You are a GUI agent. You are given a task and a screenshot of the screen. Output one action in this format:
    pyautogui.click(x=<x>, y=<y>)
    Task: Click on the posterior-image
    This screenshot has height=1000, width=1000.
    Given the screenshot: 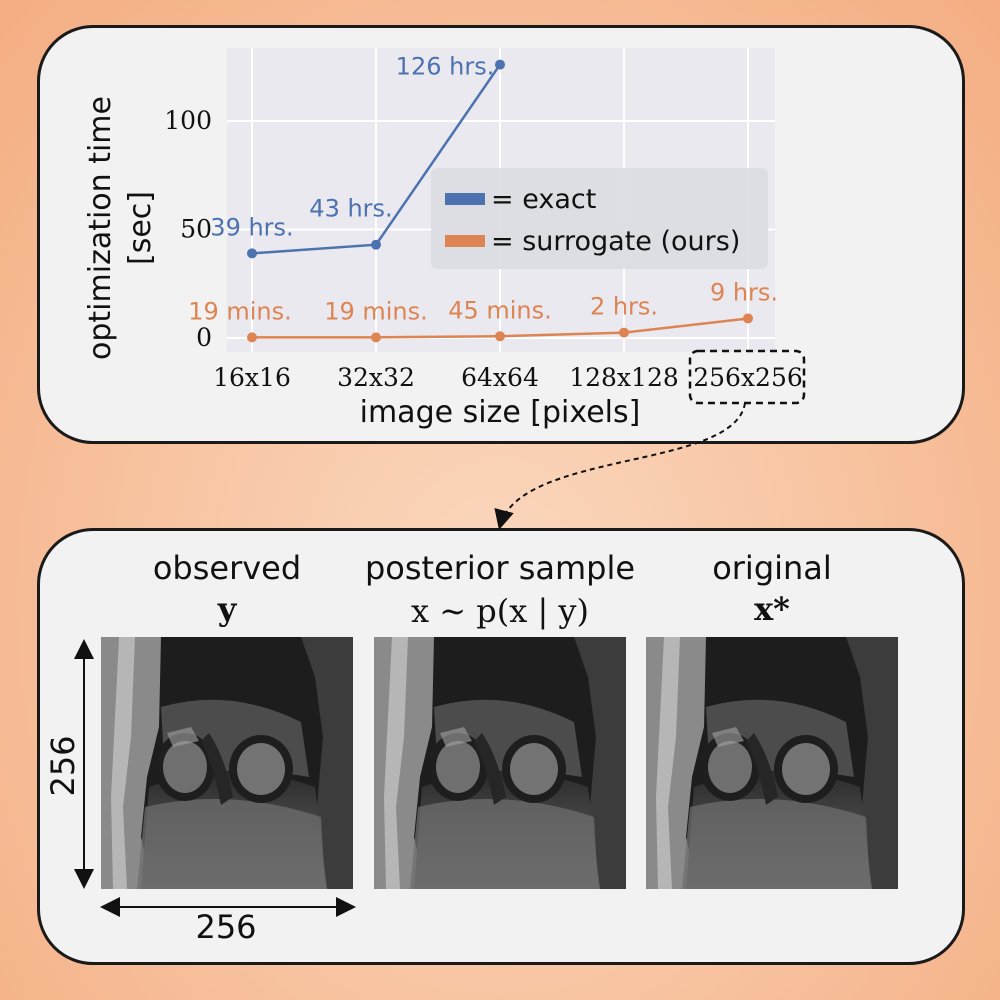 What is the action you would take?
    pyautogui.click(x=500, y=763)
    